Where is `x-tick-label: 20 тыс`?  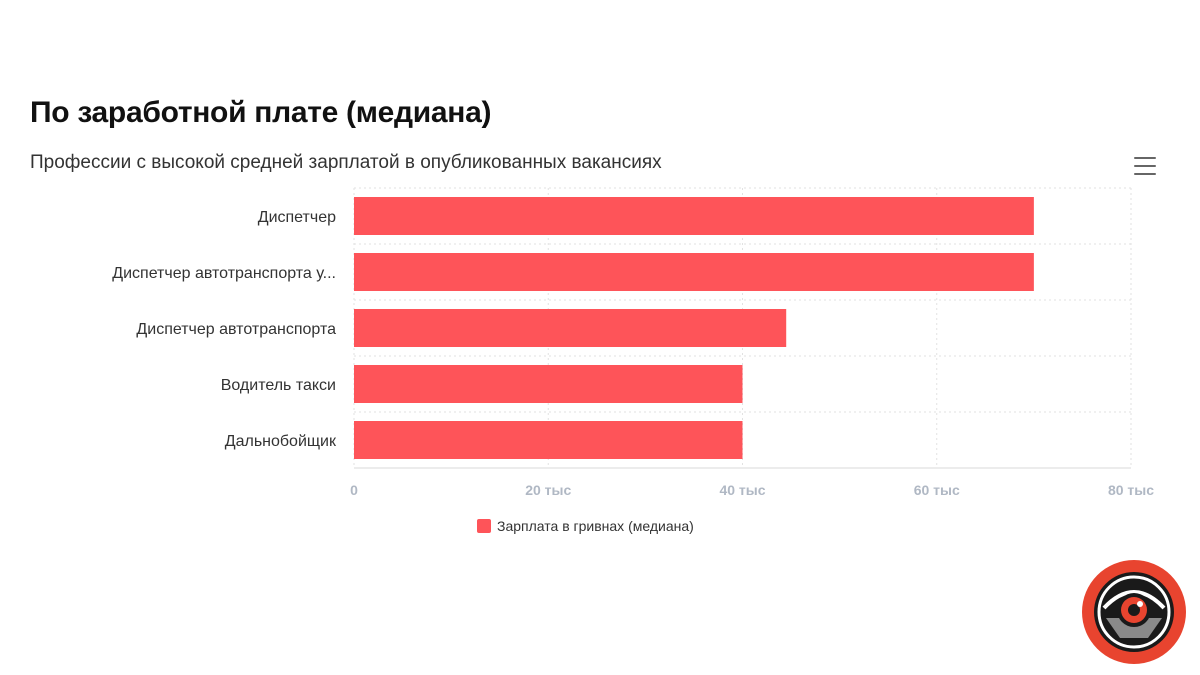
x-tick-label: 20 тыс is located at coordinates (548, 490).